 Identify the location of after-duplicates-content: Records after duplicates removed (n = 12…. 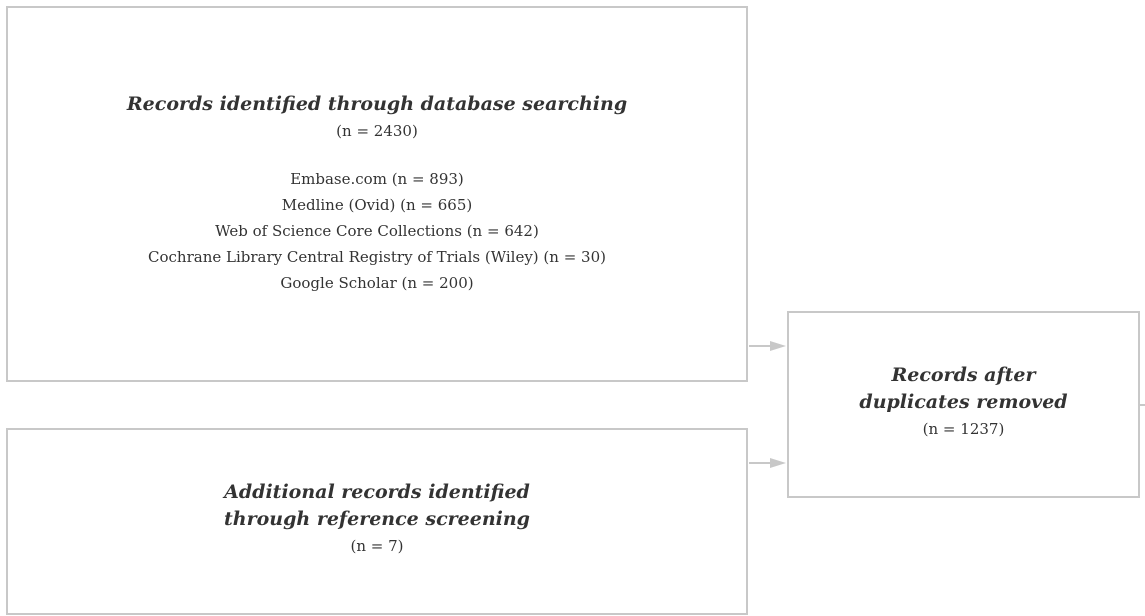
(963, 402).